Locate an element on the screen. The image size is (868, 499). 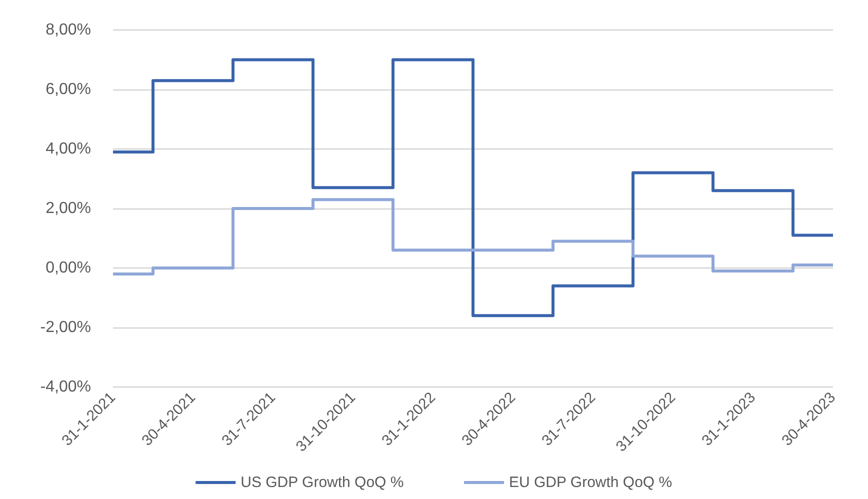
y-tick-label: 2,00% is located at coordinates (68, 208).